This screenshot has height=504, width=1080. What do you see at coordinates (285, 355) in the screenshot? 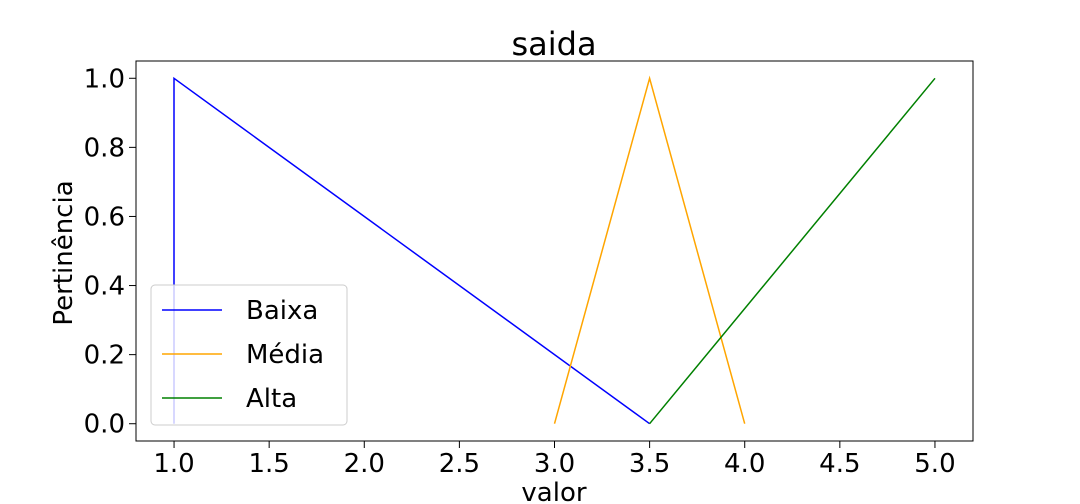
I see `legend-label-média: Média` at bounding box center [285, 355].